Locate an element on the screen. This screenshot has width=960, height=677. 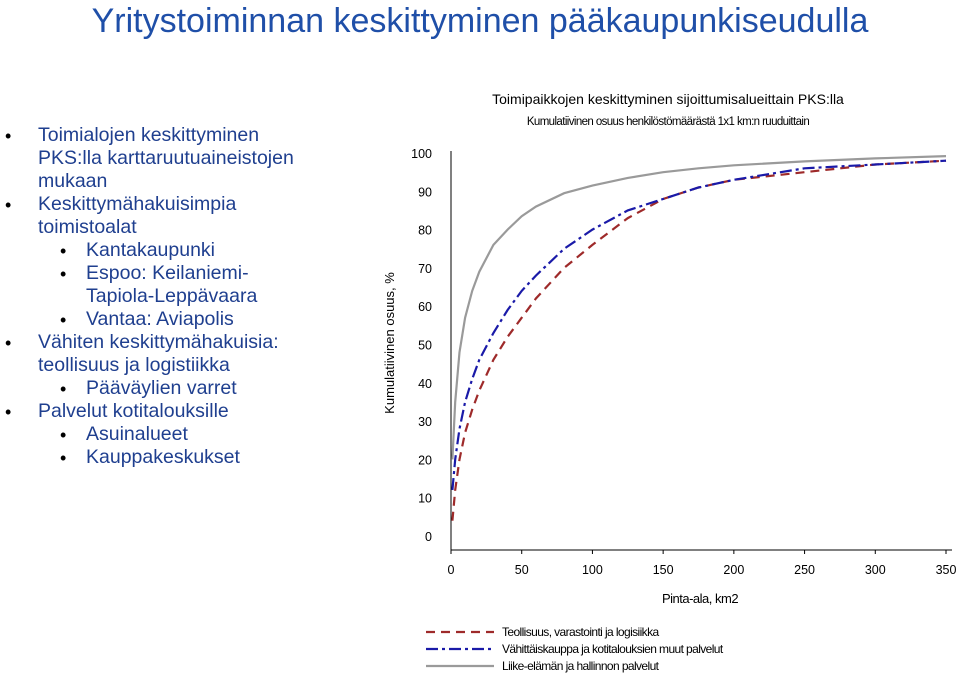
legend-label: Liike-elämän ja hallinnon palvelut is located at coordinates (581, 666).